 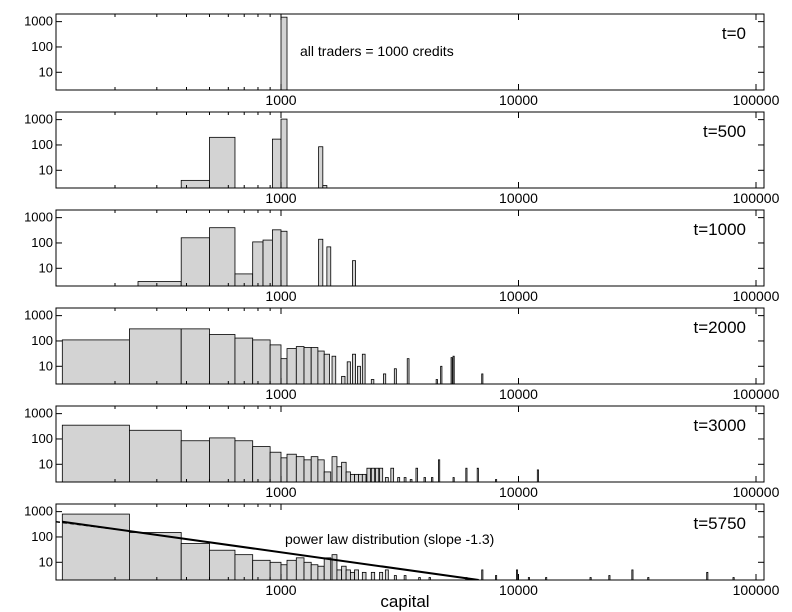 I want to click on panel-annotation: power law distribution (slope -1.3), so click(x=389, y=539).